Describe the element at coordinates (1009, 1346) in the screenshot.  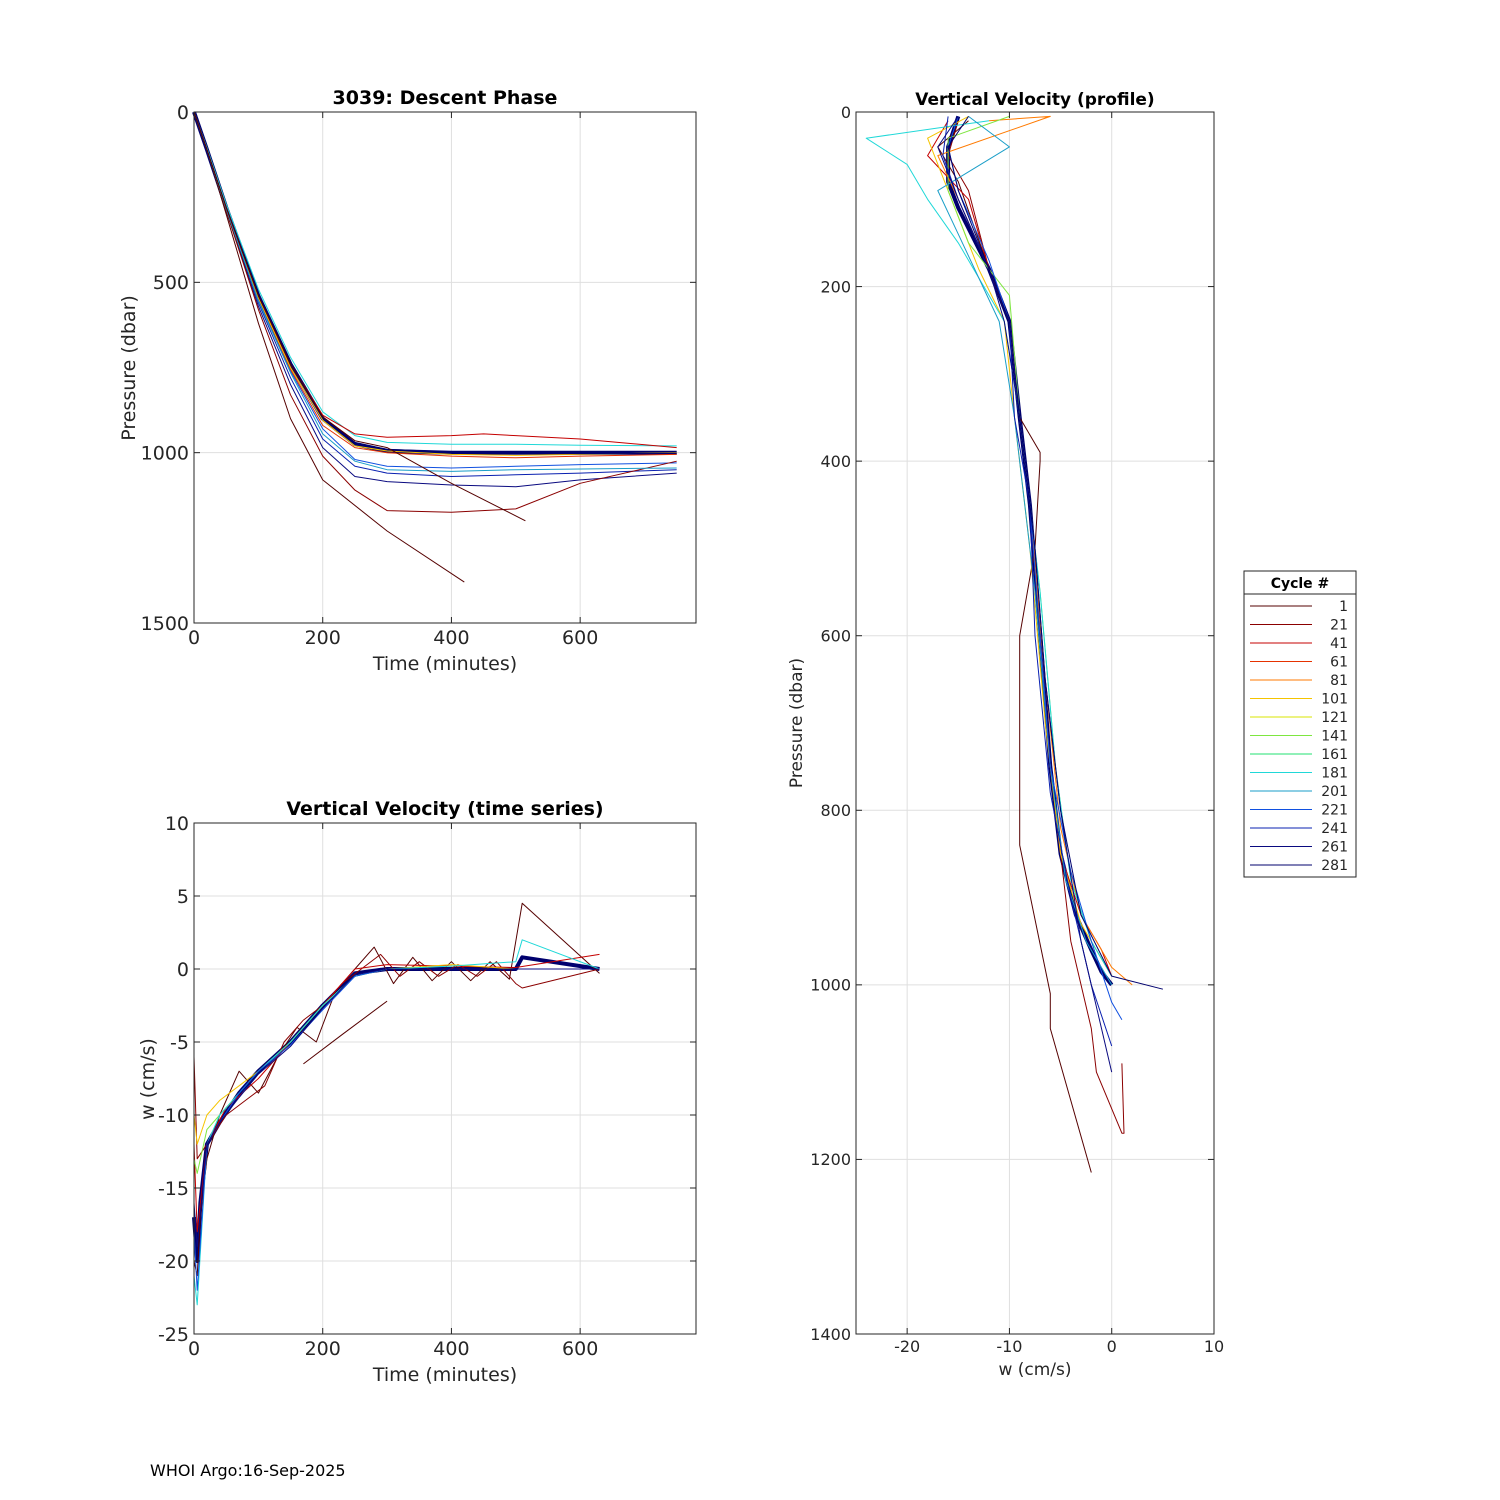
I see `velocity-profile-xtick-label: -10` at that location.